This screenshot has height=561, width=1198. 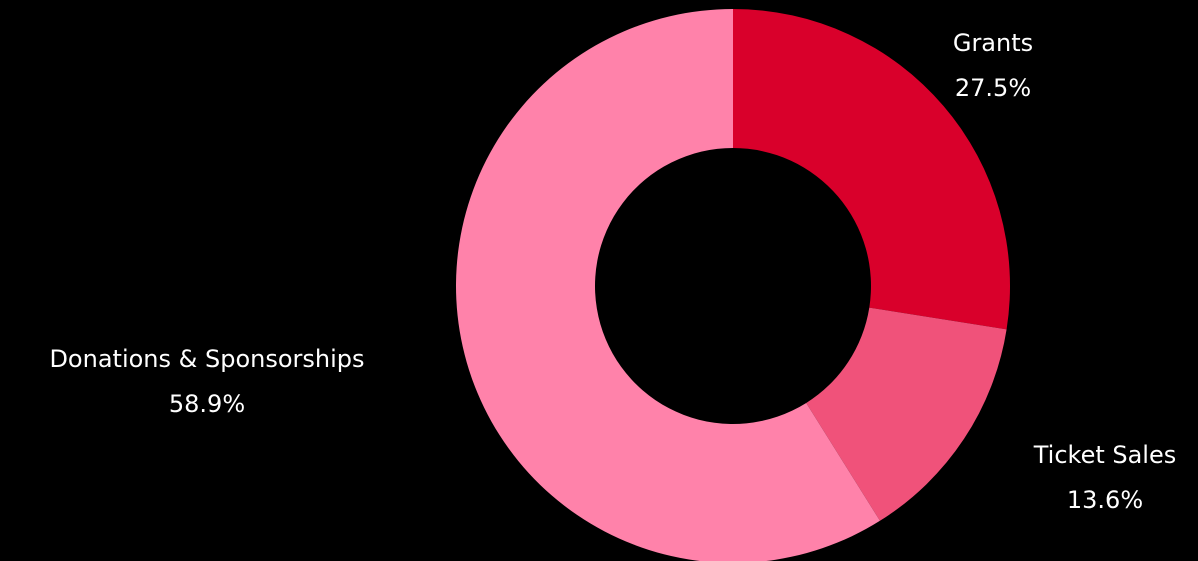 I want to click on label-grants: Grants 27.5%, so click(x=993, y=65).